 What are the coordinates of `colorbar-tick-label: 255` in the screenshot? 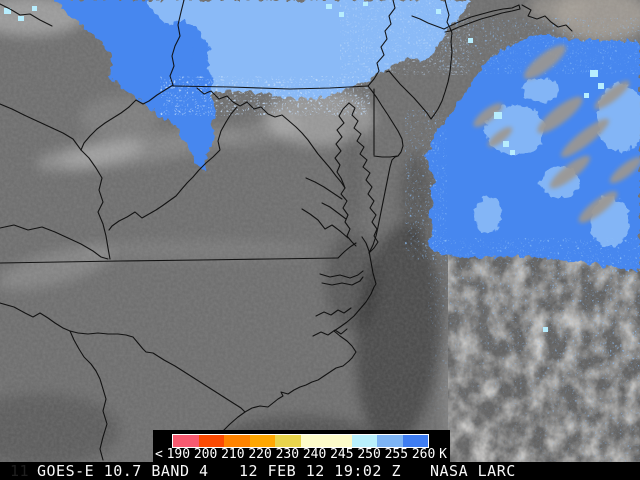 It's located at (396, 454).